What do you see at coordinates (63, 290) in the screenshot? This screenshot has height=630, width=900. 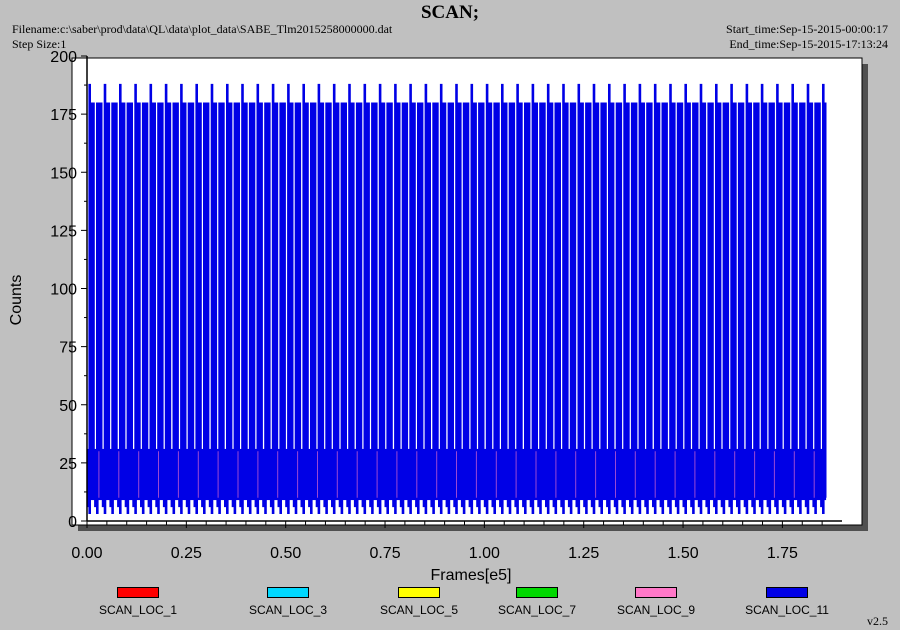 I see `y-tick-label: 100` at bounding box center [63, 290].